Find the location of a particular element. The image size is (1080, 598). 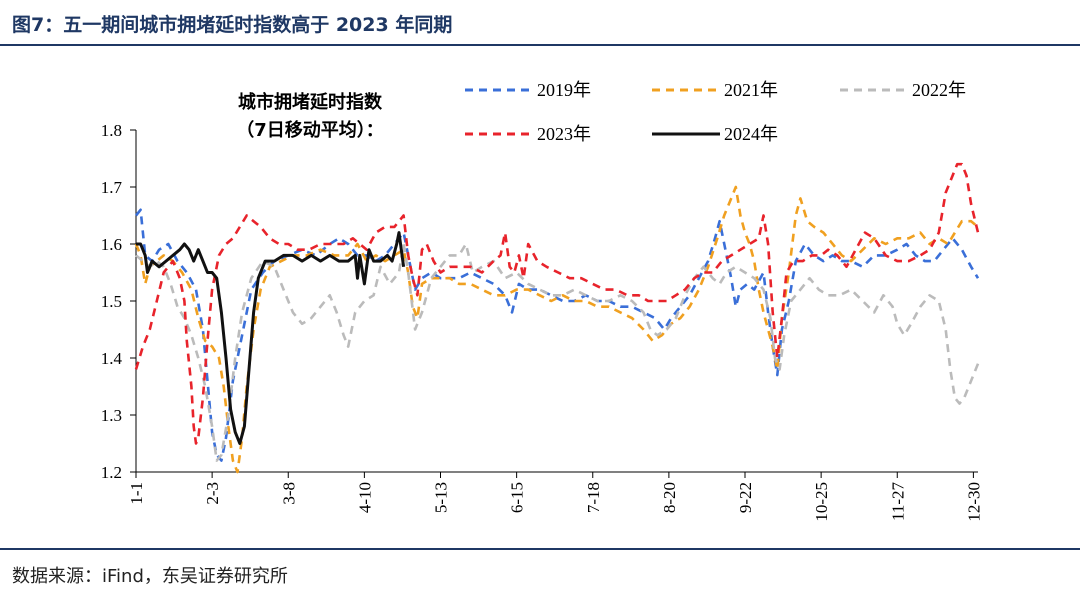

x-tick-label: 10-25 is located at coordinates (821, 502).